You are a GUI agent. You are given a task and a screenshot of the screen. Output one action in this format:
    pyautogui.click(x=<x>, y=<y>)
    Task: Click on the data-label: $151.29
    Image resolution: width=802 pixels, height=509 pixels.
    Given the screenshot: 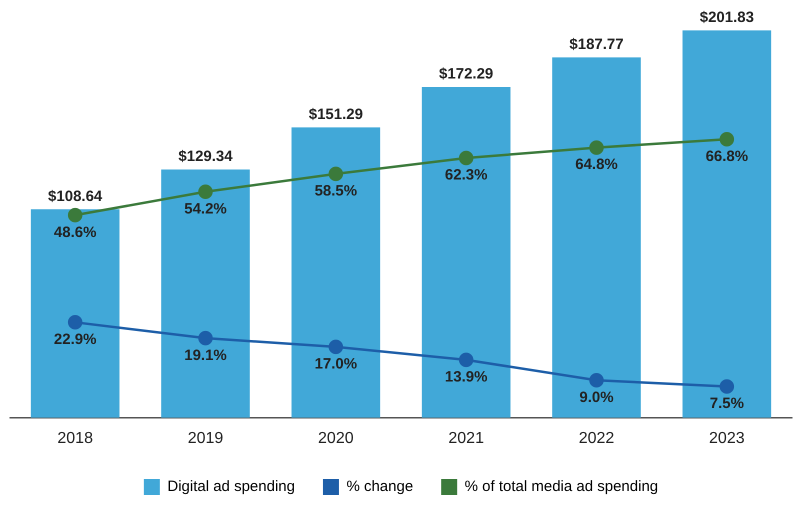 What is the action you would take?
    pyautogui.click(x=335, y=114)
    